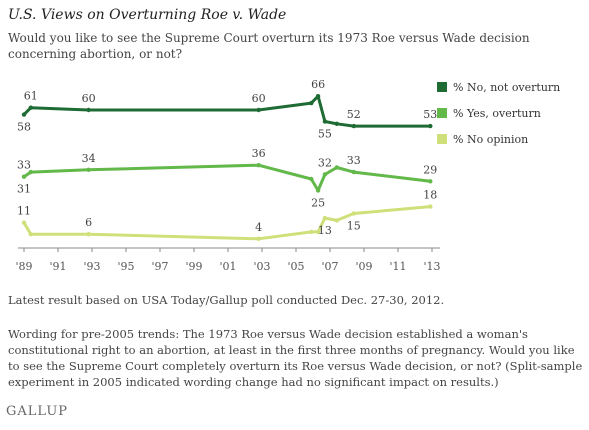 The width and height of the screenshot is (589, 430). I want to click on x-tick-label: '95, so click(125, 266).